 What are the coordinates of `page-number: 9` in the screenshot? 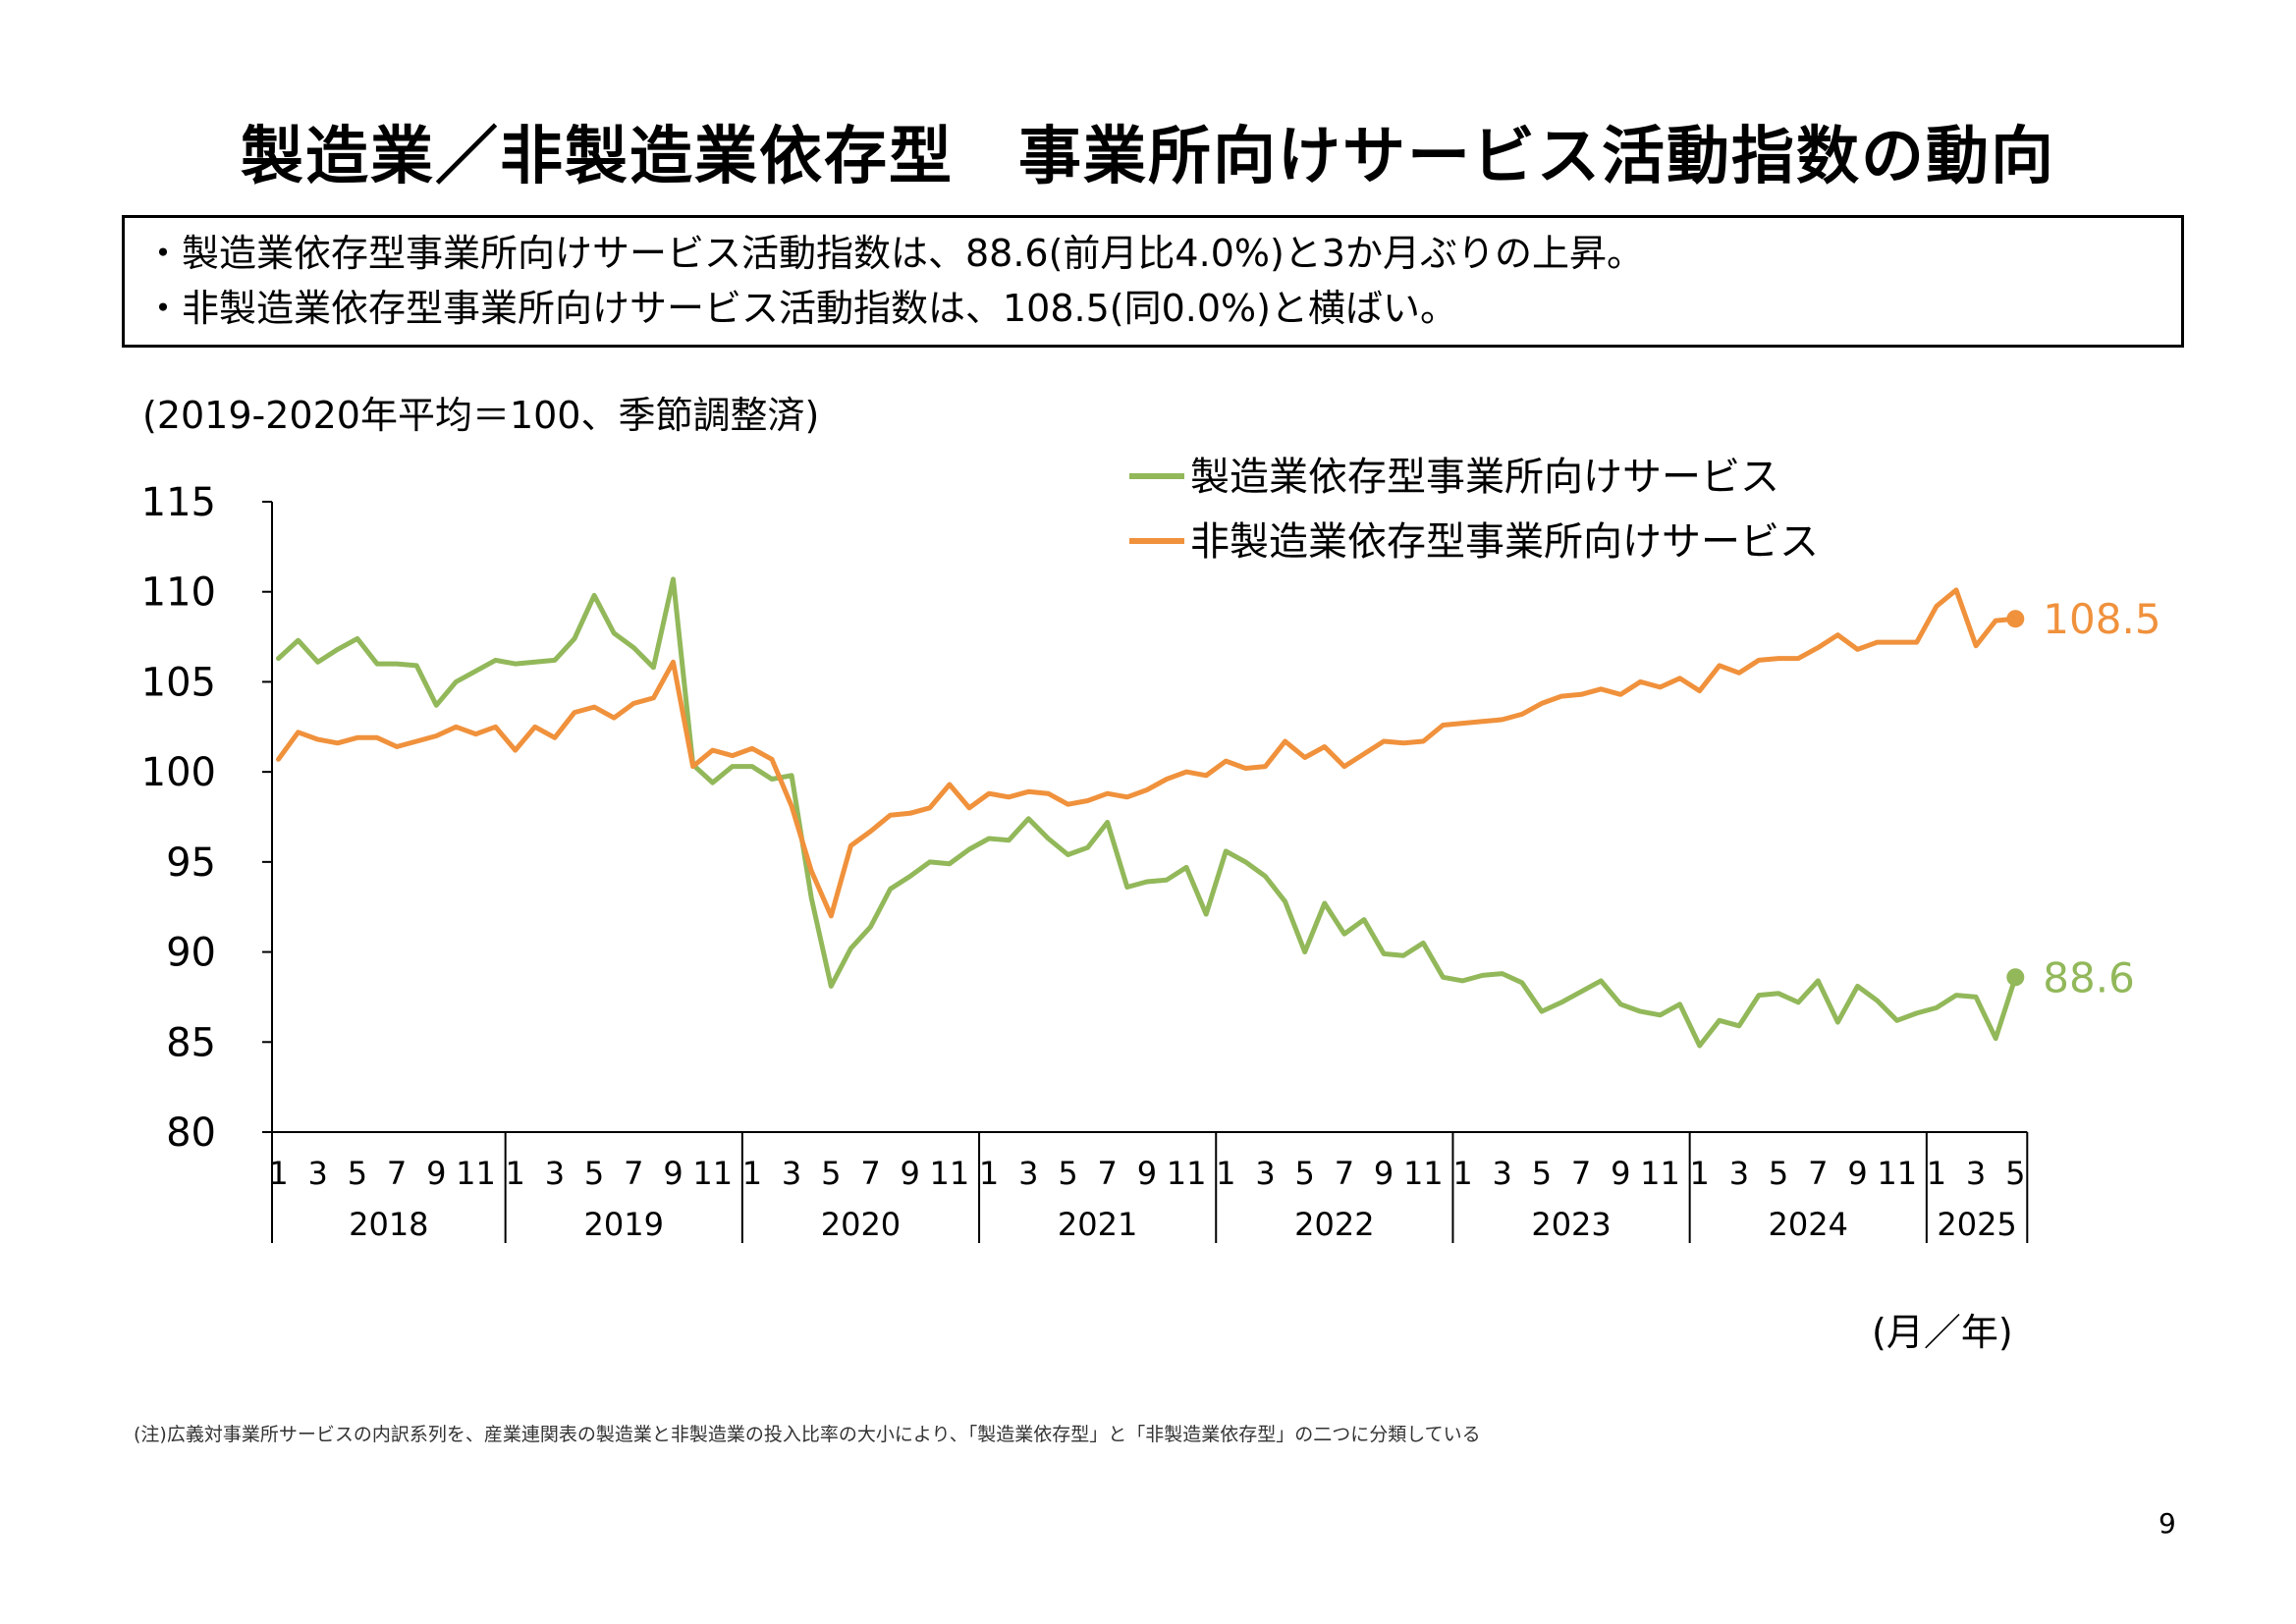 It's located at (2167, 1523).